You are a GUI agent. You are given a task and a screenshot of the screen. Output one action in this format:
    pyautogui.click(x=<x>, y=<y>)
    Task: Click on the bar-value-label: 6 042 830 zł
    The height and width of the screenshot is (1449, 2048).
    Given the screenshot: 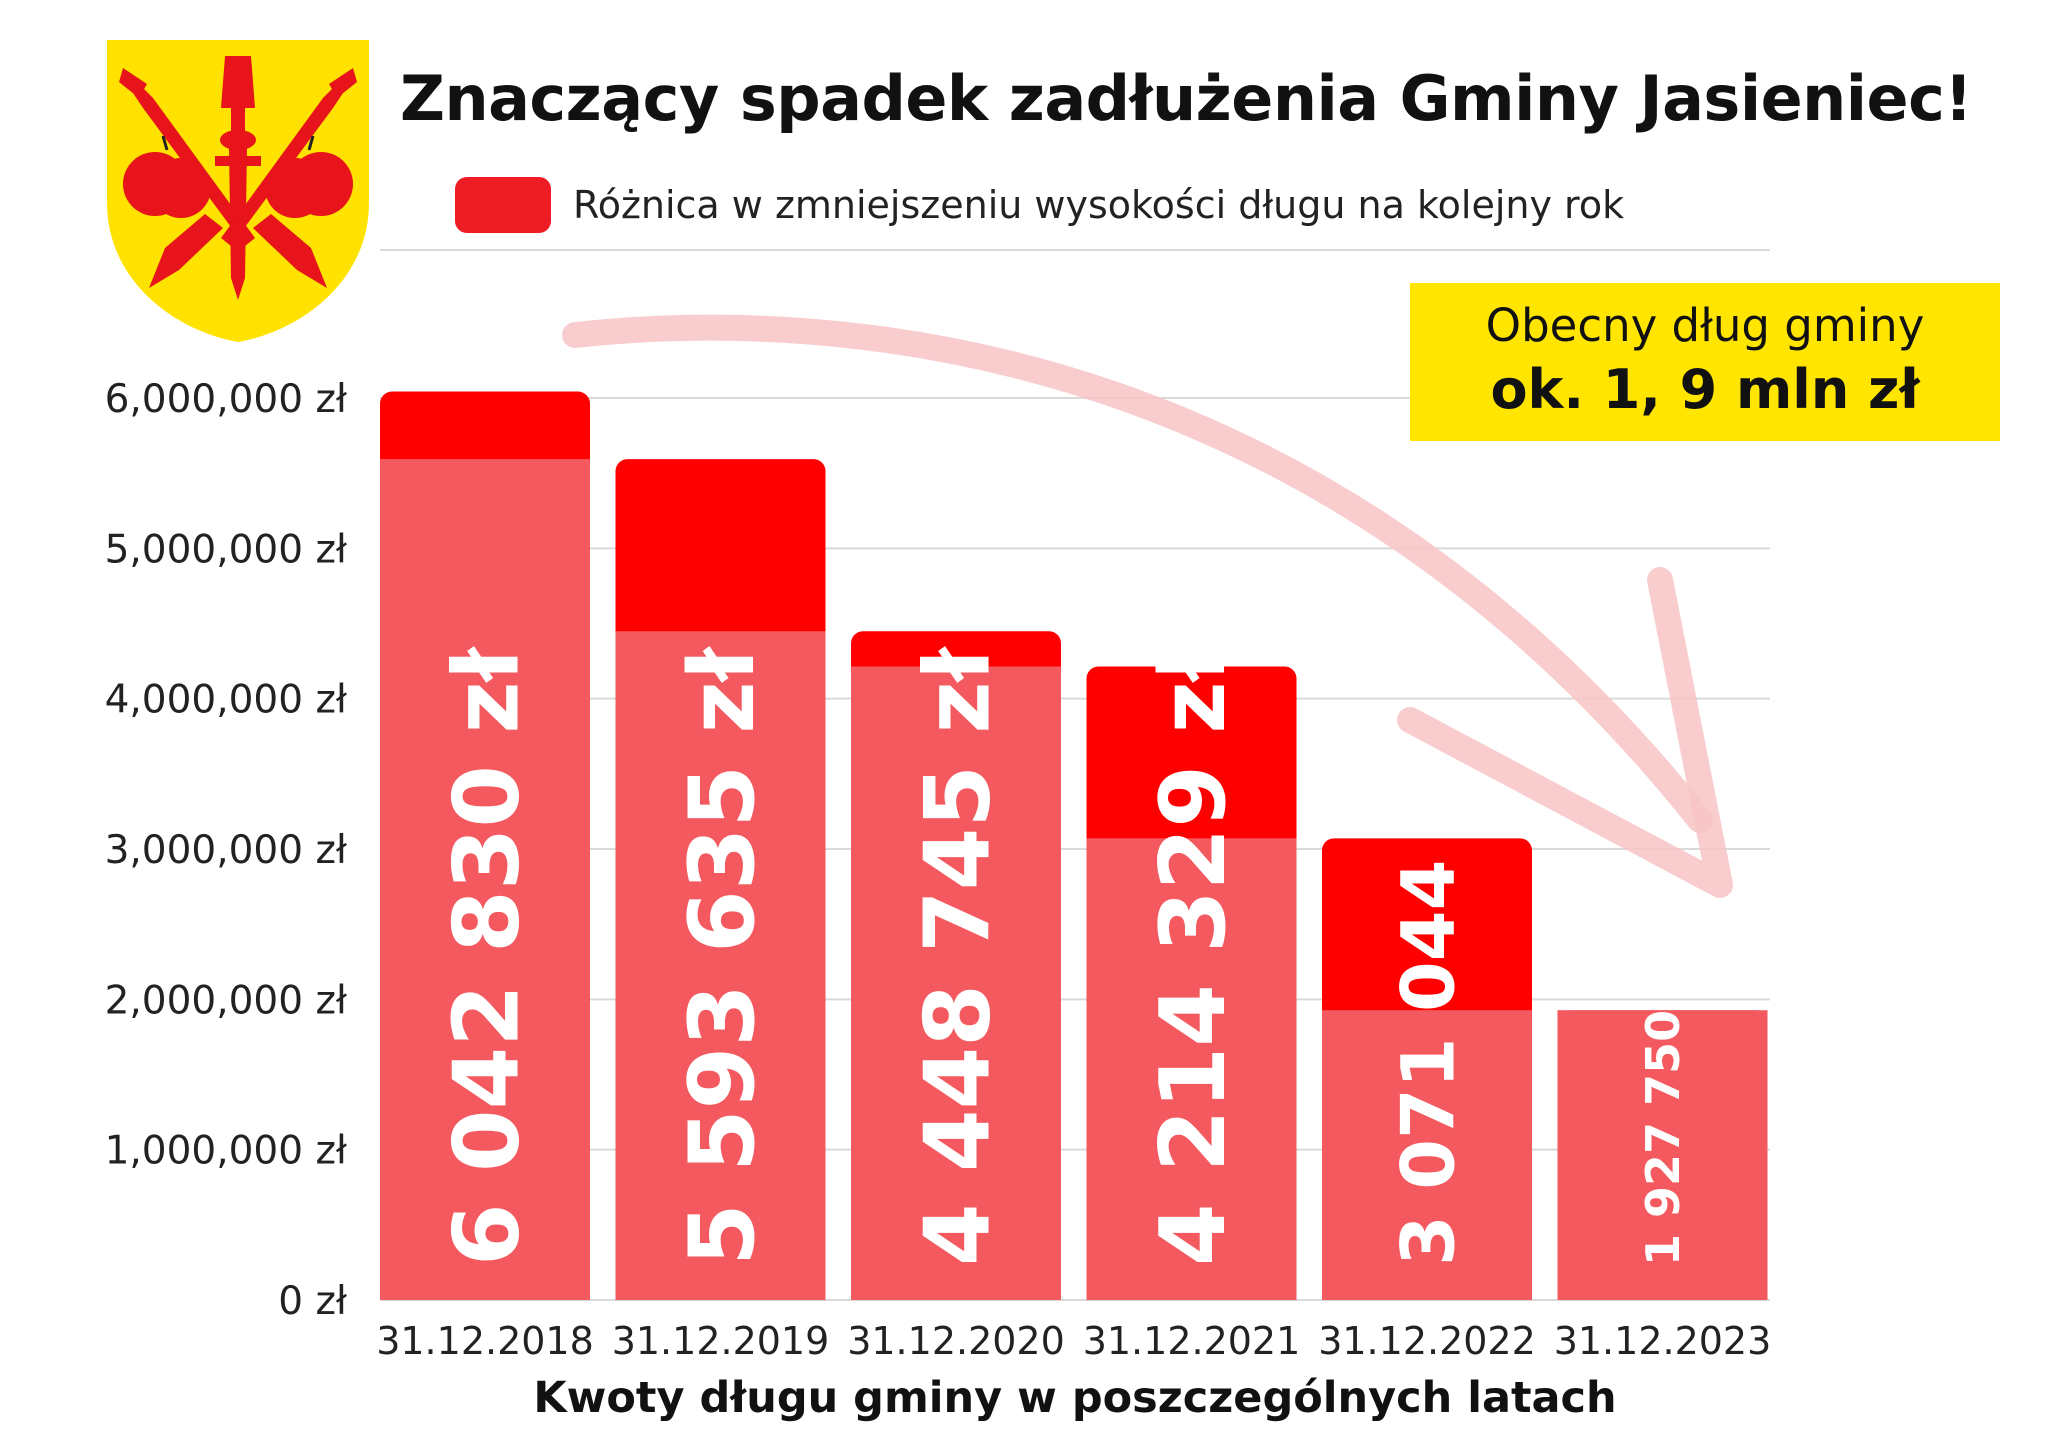 What is the action you would take?
    pyautogui.click(x=486, y=955)
    